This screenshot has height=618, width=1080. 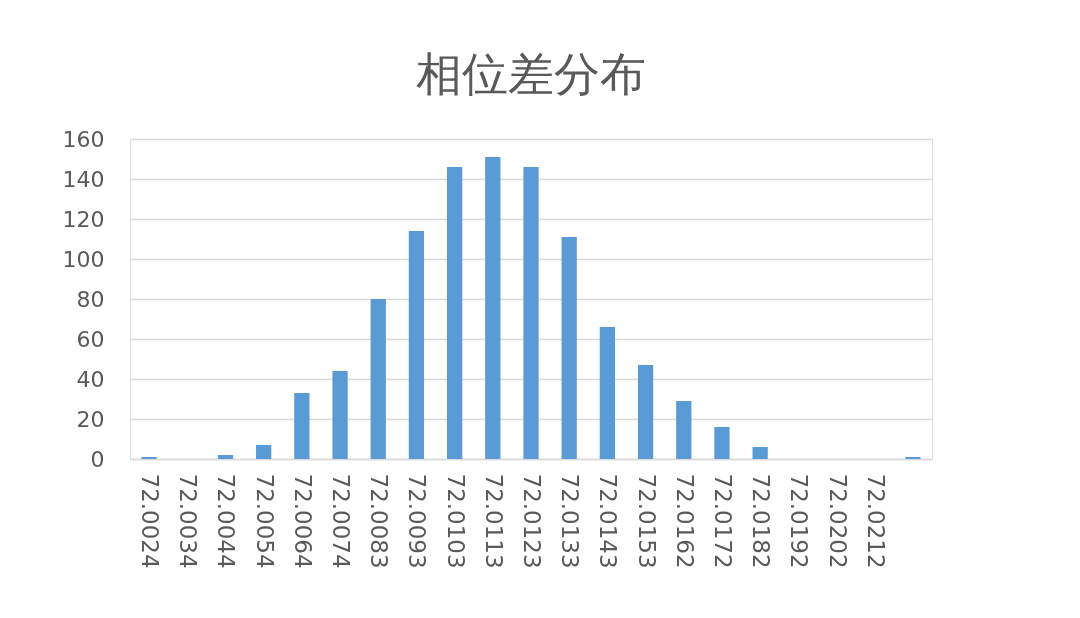 I want to click on x-tick-label: 72.0202, so click(x=837, y=521).